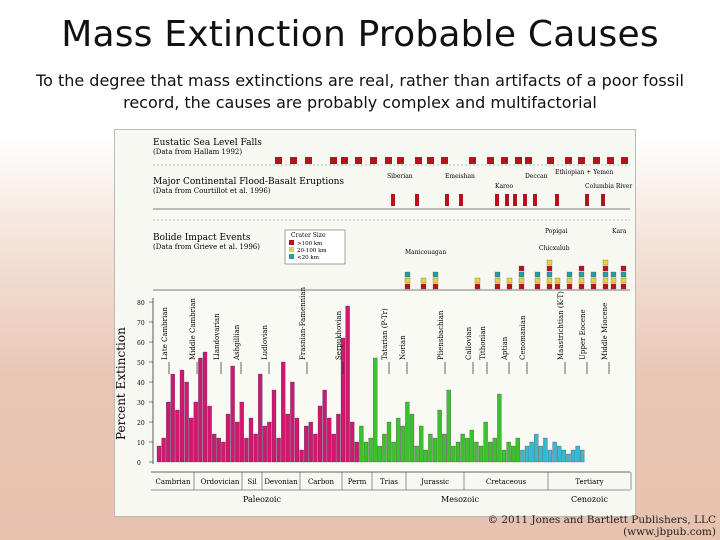 This screenshot has width=720, height=540. What do you see at coordinates (252, 482) in the screenshot?
I see `period-label: Sil` at bounding box center [252, 482].